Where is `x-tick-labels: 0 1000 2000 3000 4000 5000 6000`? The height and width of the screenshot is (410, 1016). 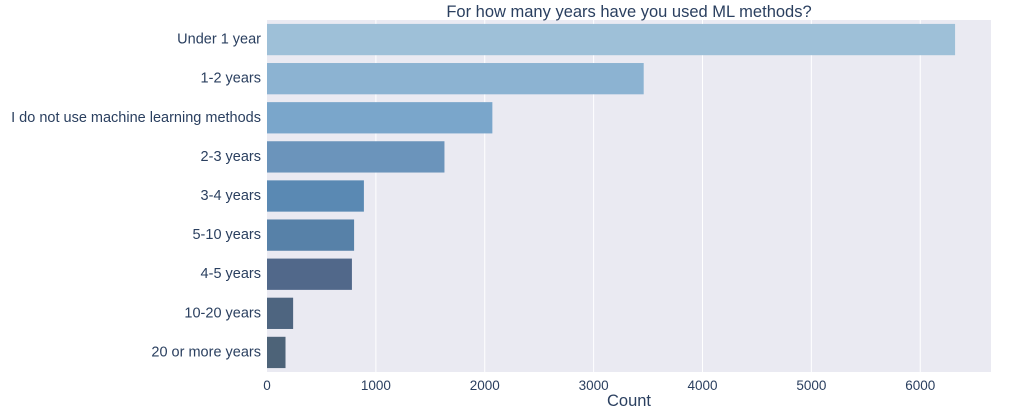 x-tick-labels: 0 1000 2000 3000 4000 5000 6000 is located at coordinates (599, 385).